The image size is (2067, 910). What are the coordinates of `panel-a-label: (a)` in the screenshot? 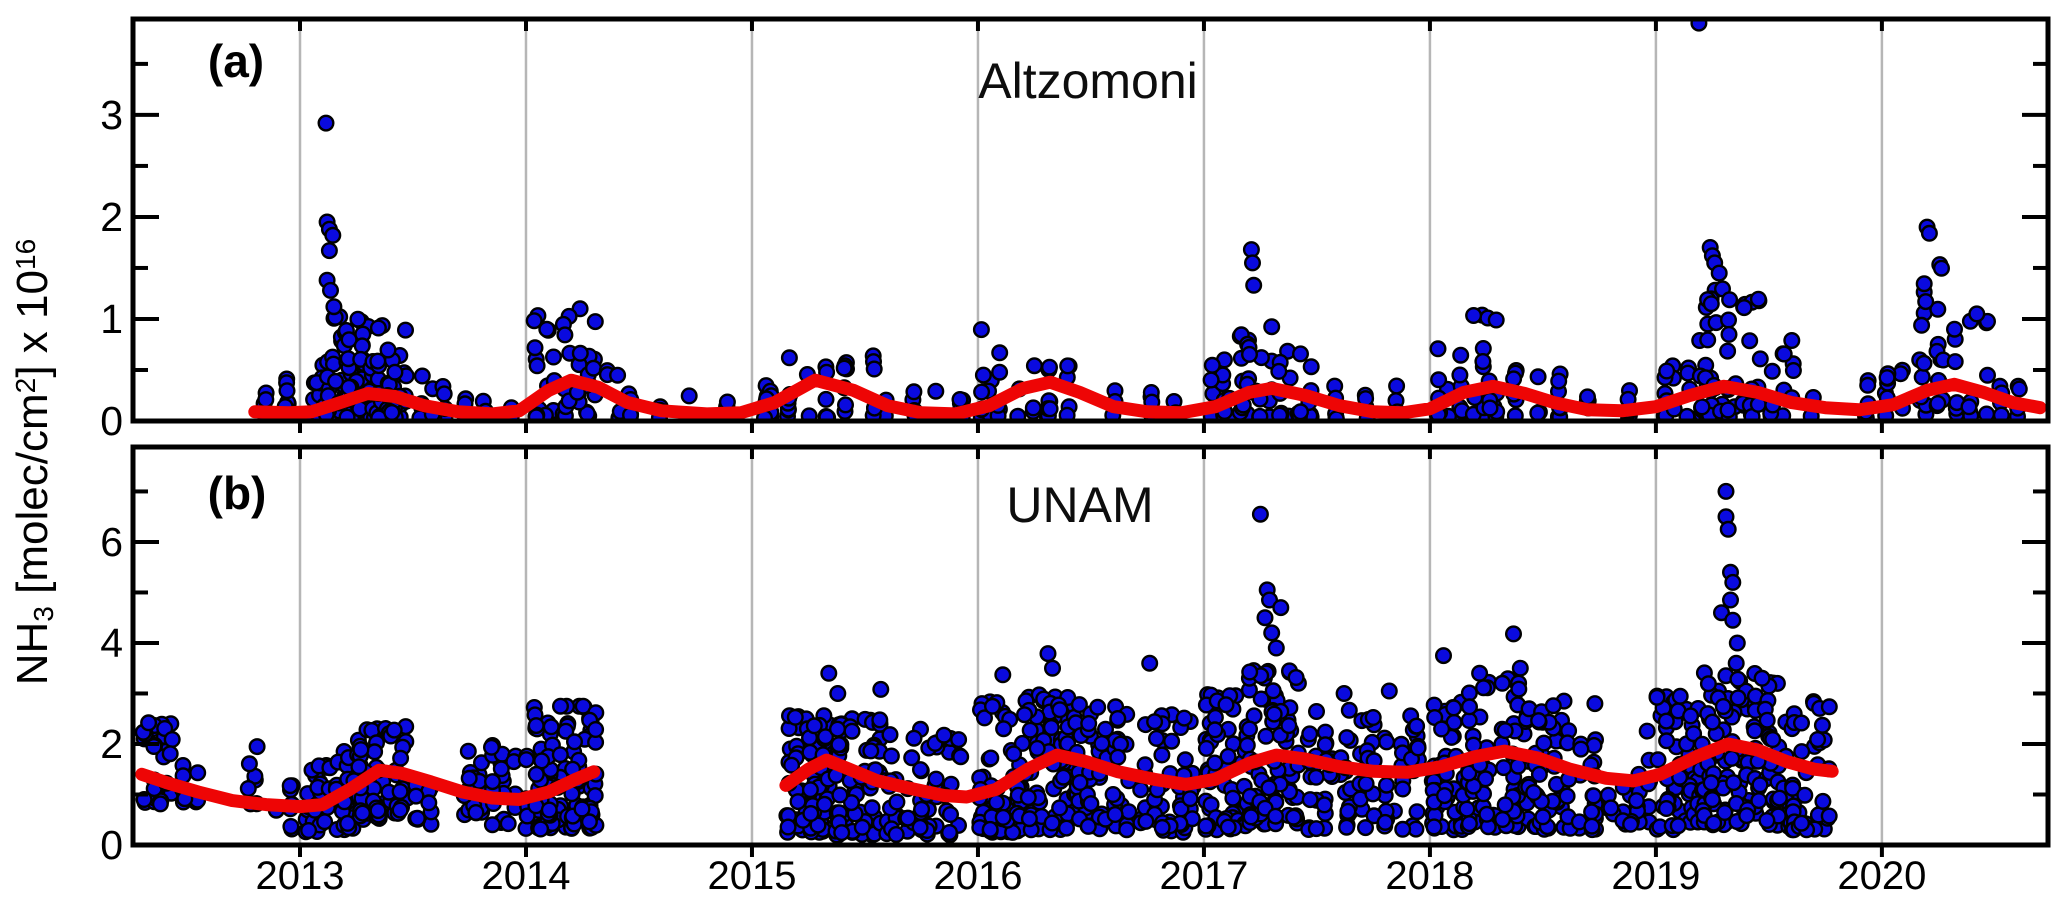 It's located at (236, 61).